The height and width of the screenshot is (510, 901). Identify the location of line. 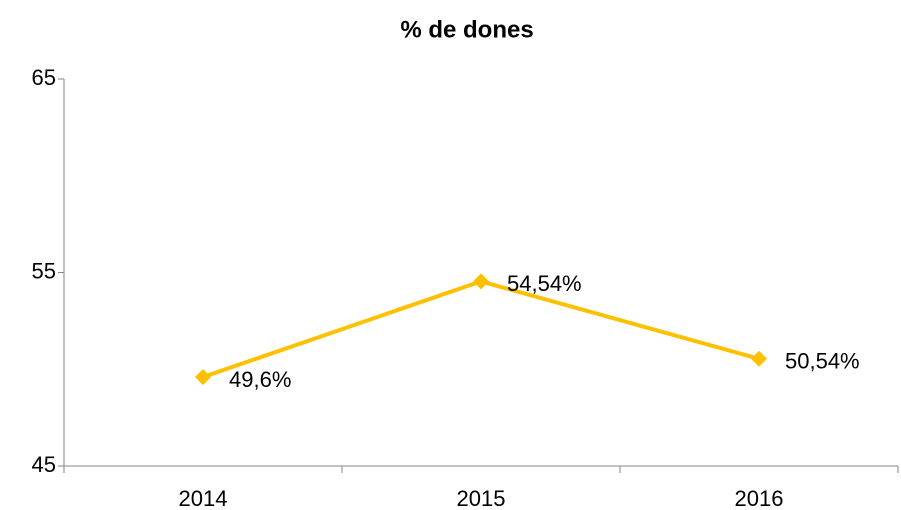
(481, 329).